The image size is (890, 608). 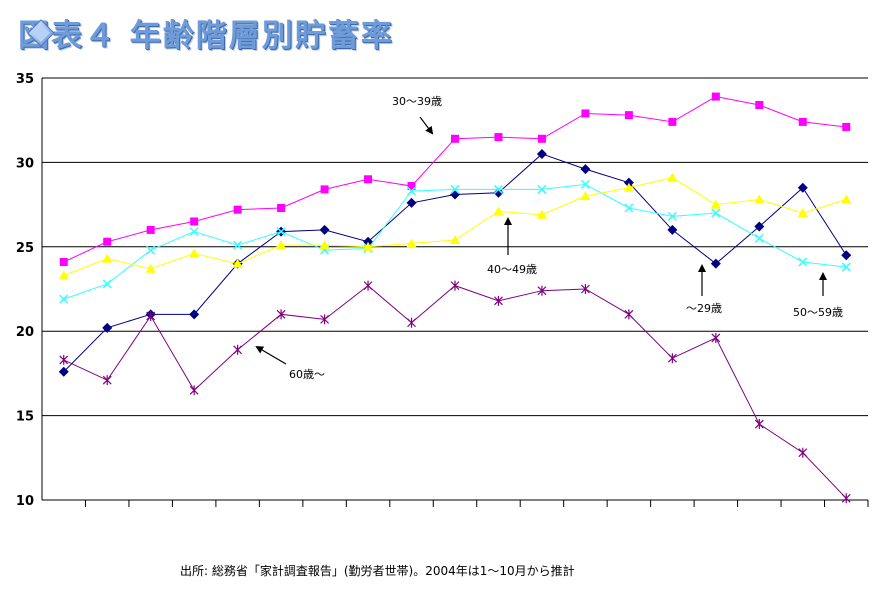 I want to click on title-diamond-icon, so click(x=41, y=33).